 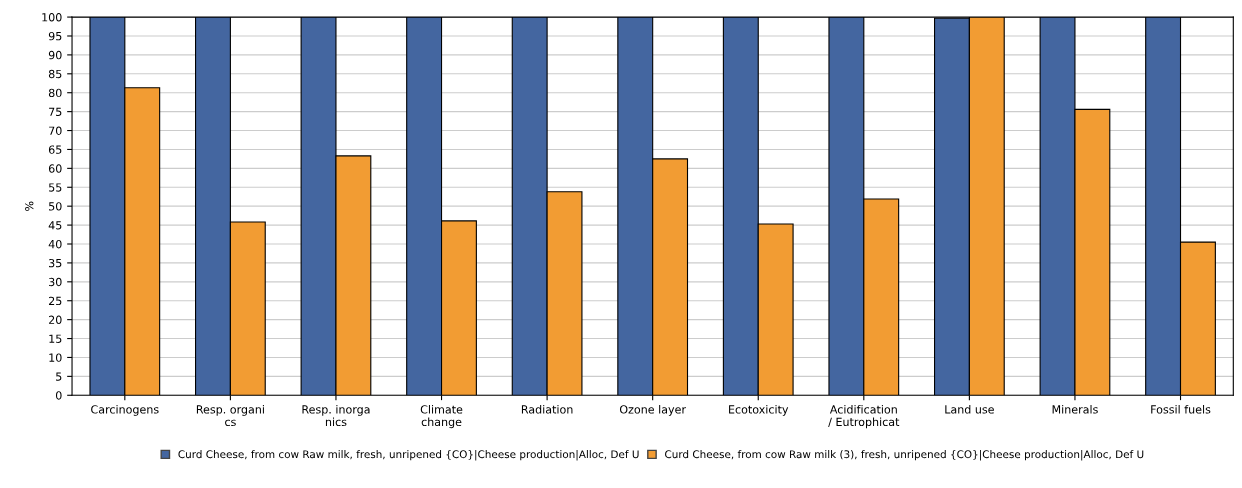 What do you see at coordinates (55, 36) in the screenshot?
I see `y-tick-label: 95` at bounding box center [55, 36].